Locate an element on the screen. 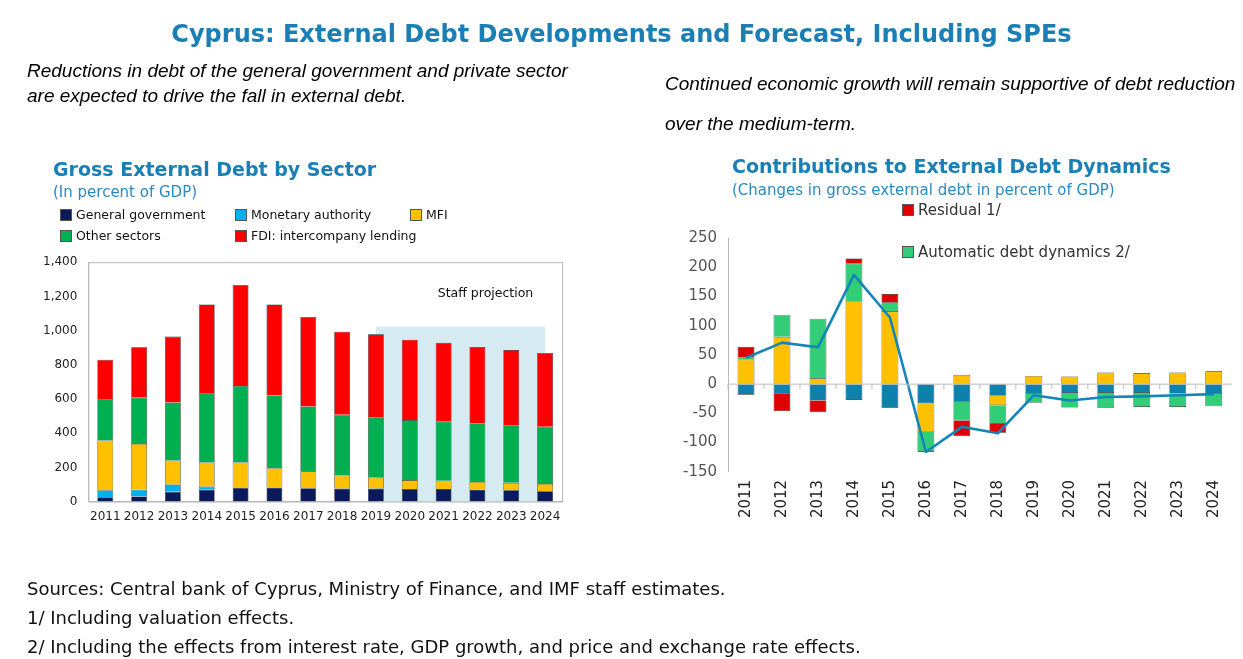 This screenshot has height=659, width=1243. legend-label: Residual 1/ is located at coordinates (959, 210).